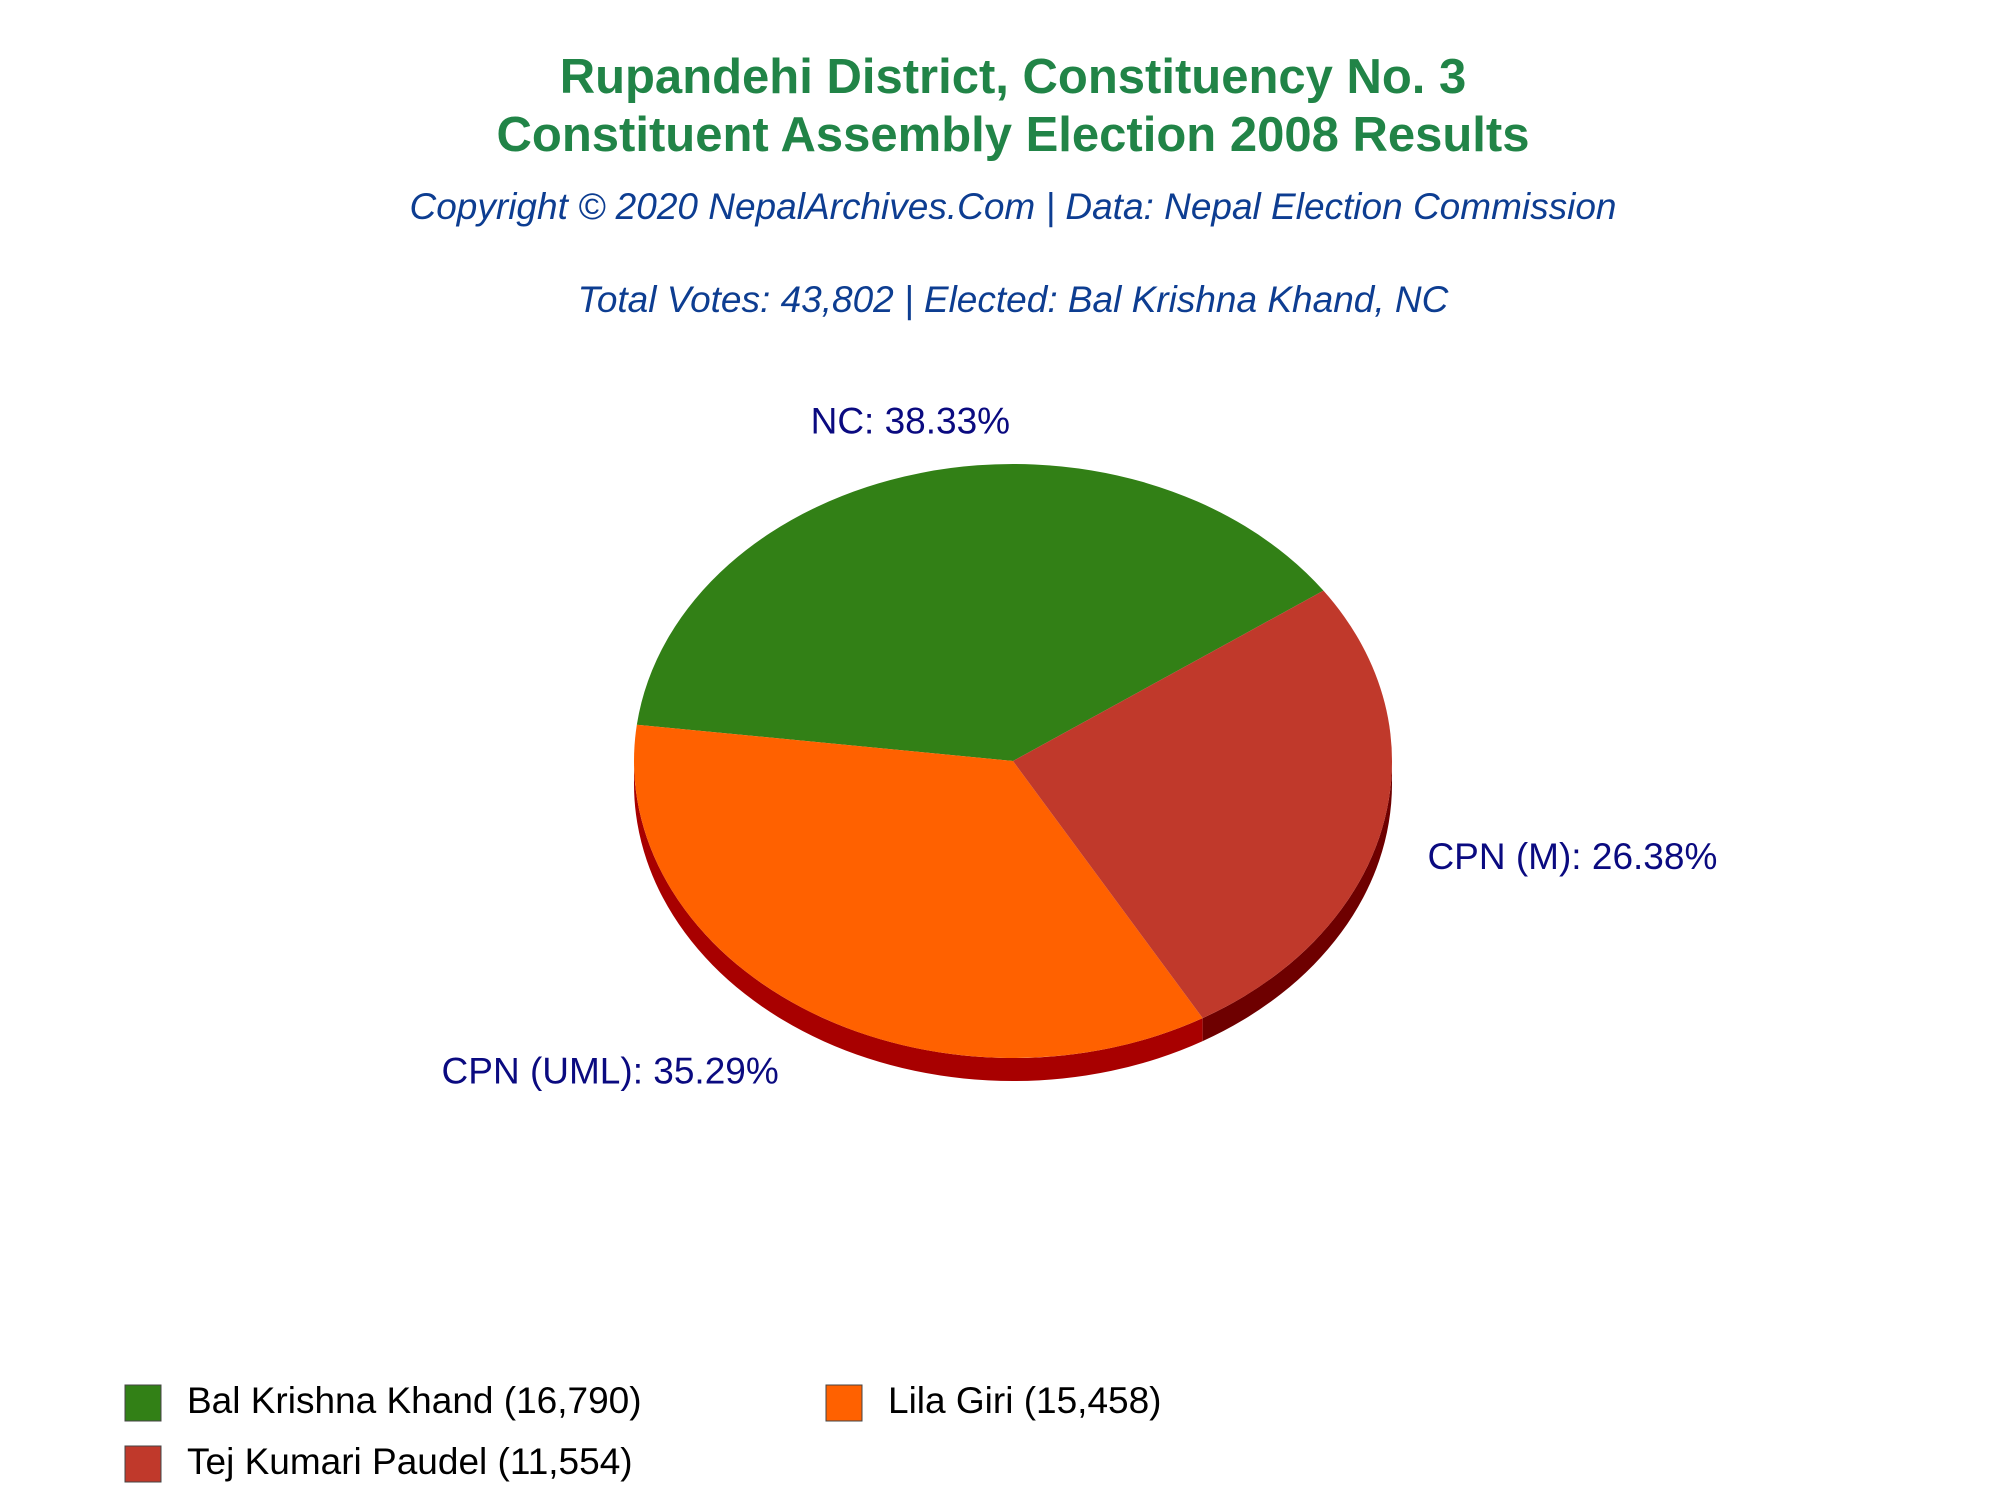 The height and width of the screenshot is (1500, 2000). I want to click on slice-label: CPN (M): 26.38%, so click(1572, 856).